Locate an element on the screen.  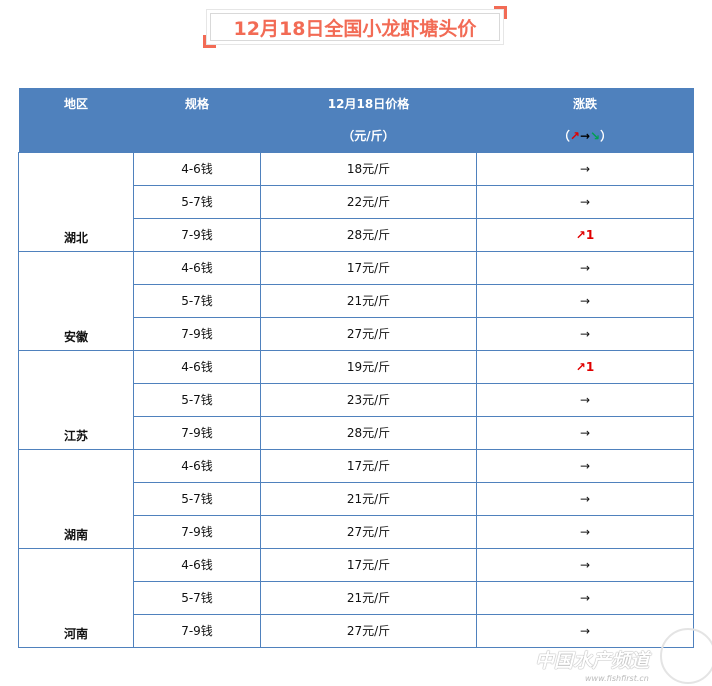
header-price-unit: （元/斤） is located at coordinates (368, 136).